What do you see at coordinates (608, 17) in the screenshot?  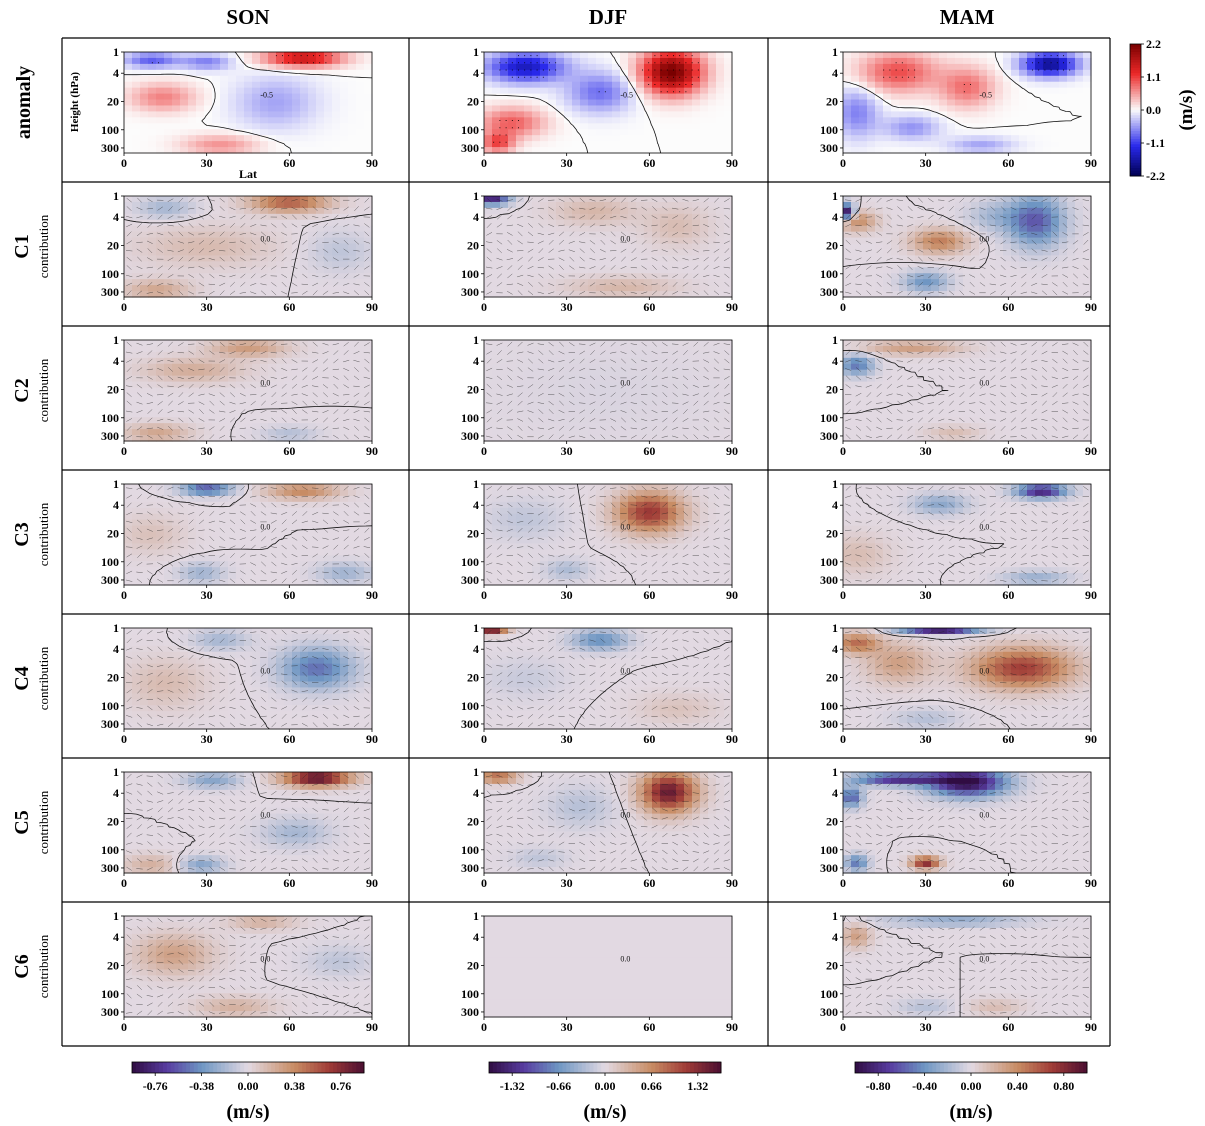 I see `column-title-djf: DJF` at bounding box center [608, 17].